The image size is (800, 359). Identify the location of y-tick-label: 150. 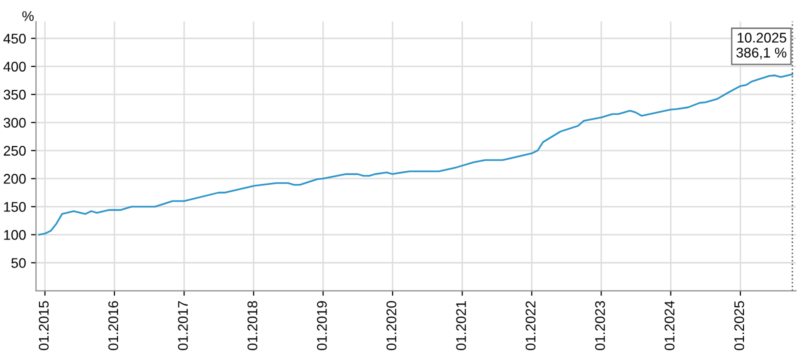
(15, 207).